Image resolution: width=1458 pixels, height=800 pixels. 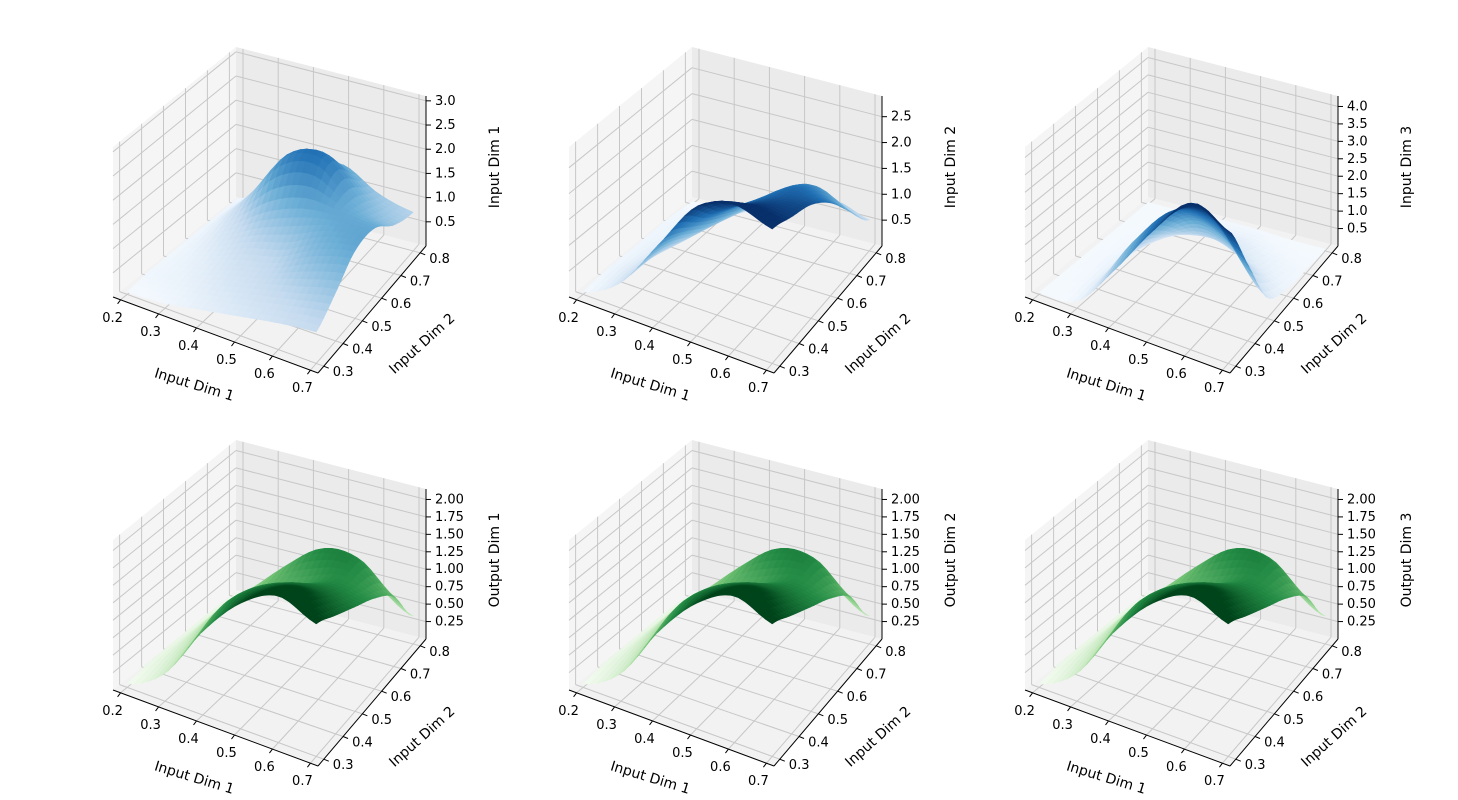 What do you see at coordinates (1357, 124) in the screenshot?
I see `z-tick-label: 3.5` at bounding box center [1357, 124].